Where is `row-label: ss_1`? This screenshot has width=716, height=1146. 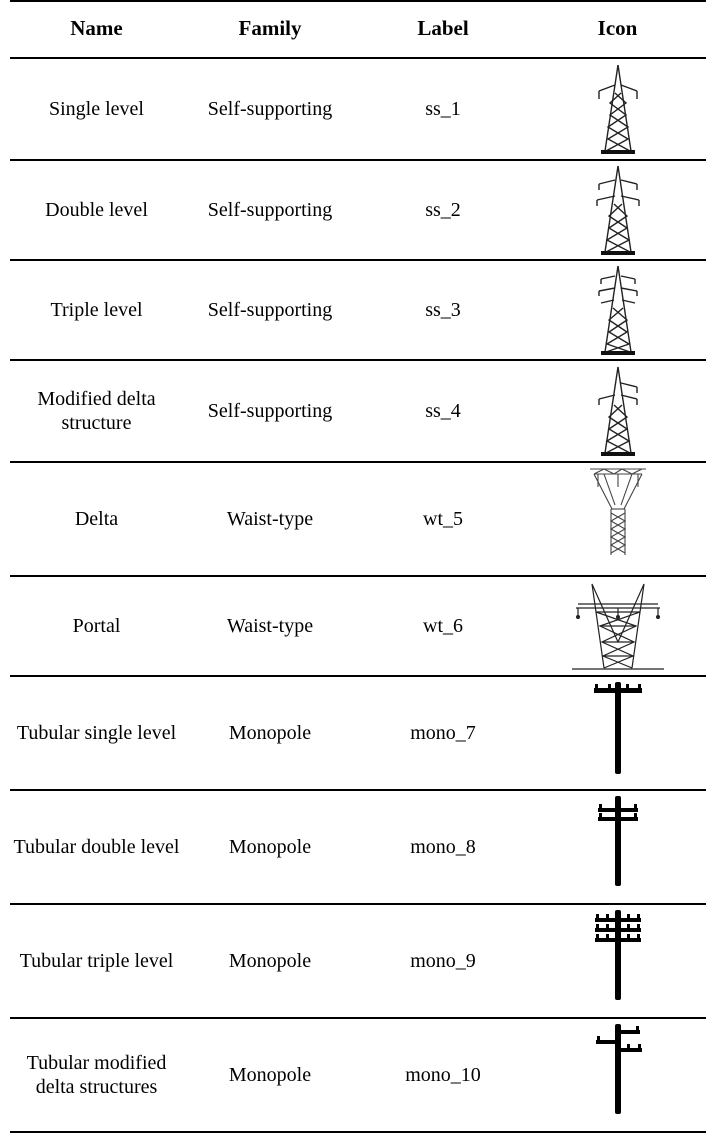
row-label: ss_1 is located at coordinates (443, 109).